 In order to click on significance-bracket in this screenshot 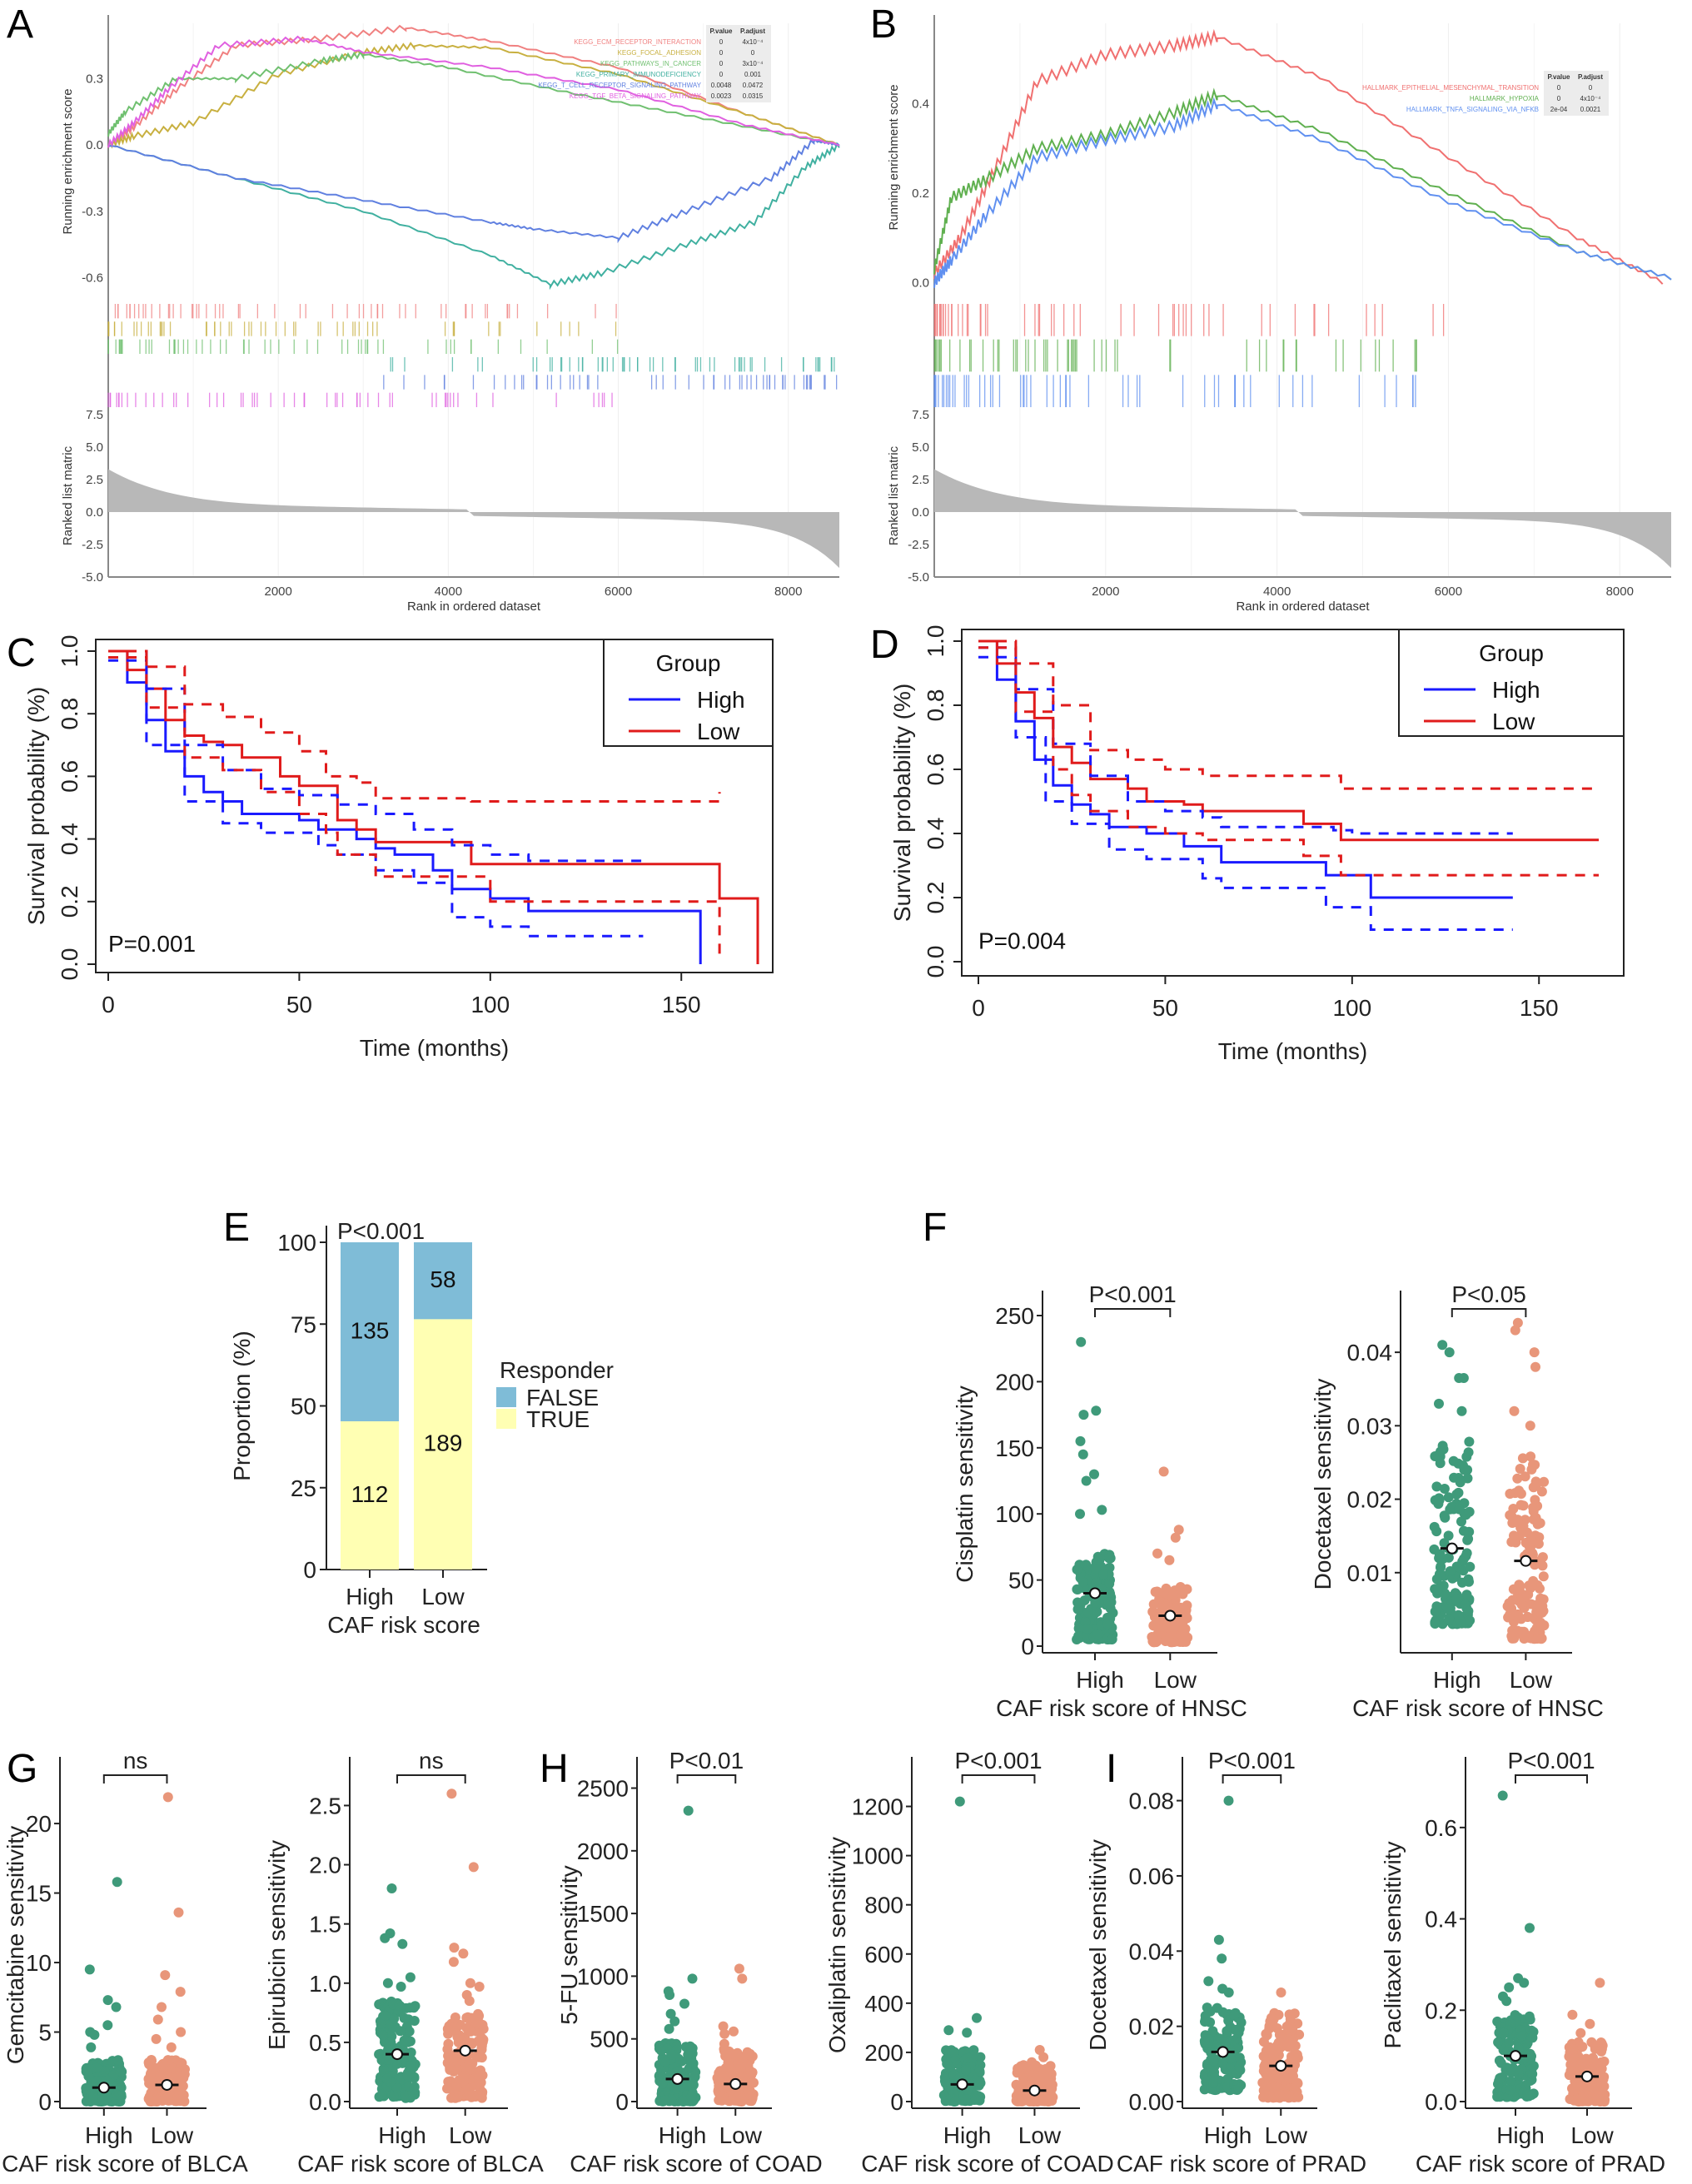, I will do `click(1133, 1312)`.